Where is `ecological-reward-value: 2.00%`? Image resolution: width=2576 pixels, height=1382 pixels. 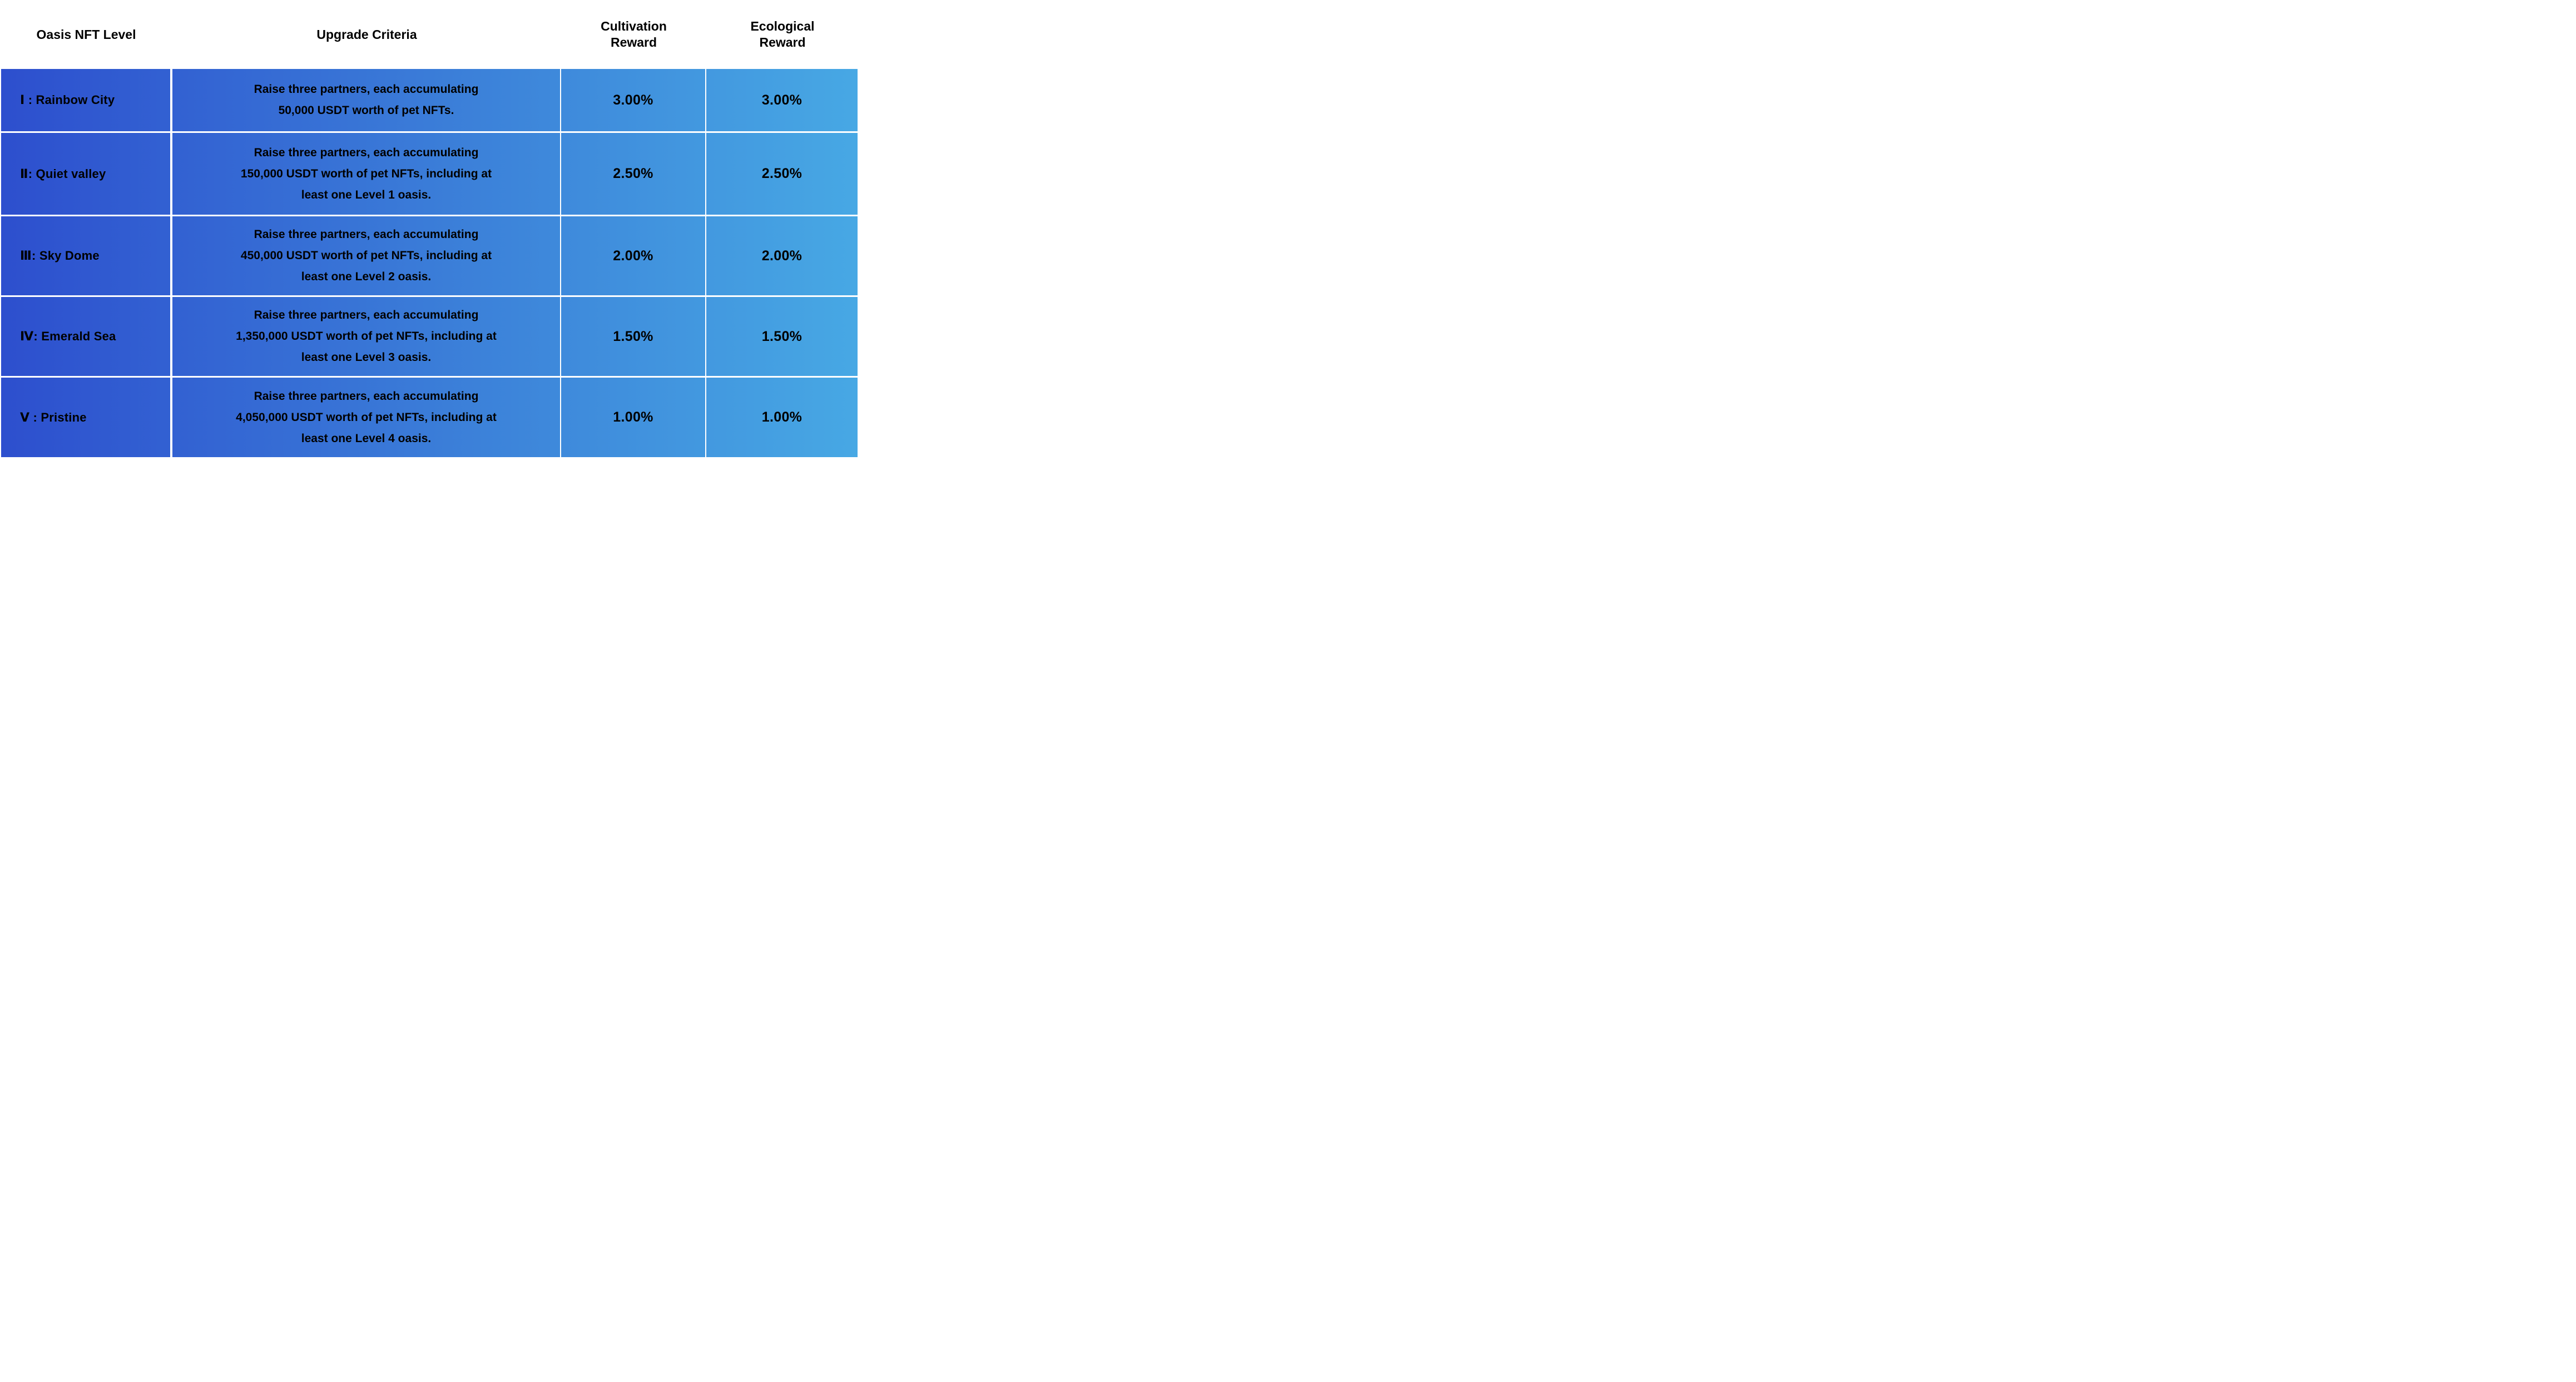
ecological-reward-value: 2.00% is located at coordinates (781, 255).